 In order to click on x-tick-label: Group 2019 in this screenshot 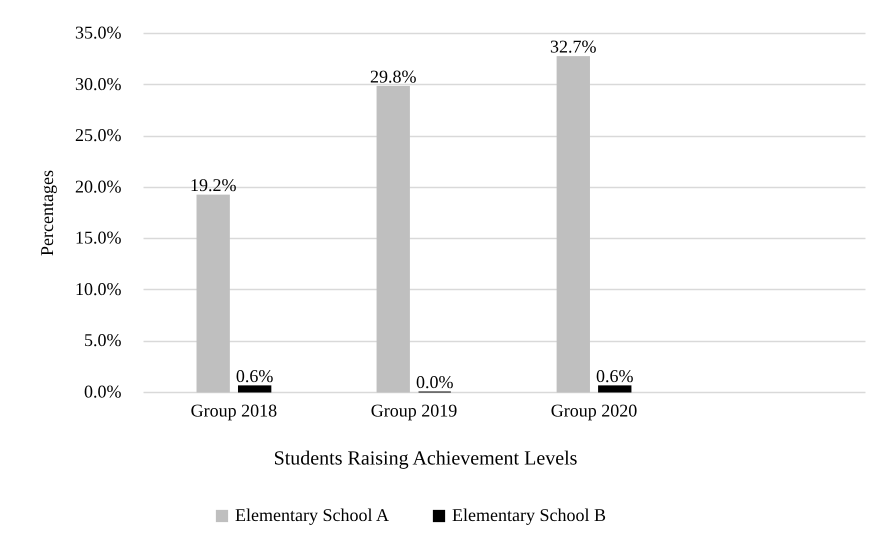, I will do `click(414, 410)`.